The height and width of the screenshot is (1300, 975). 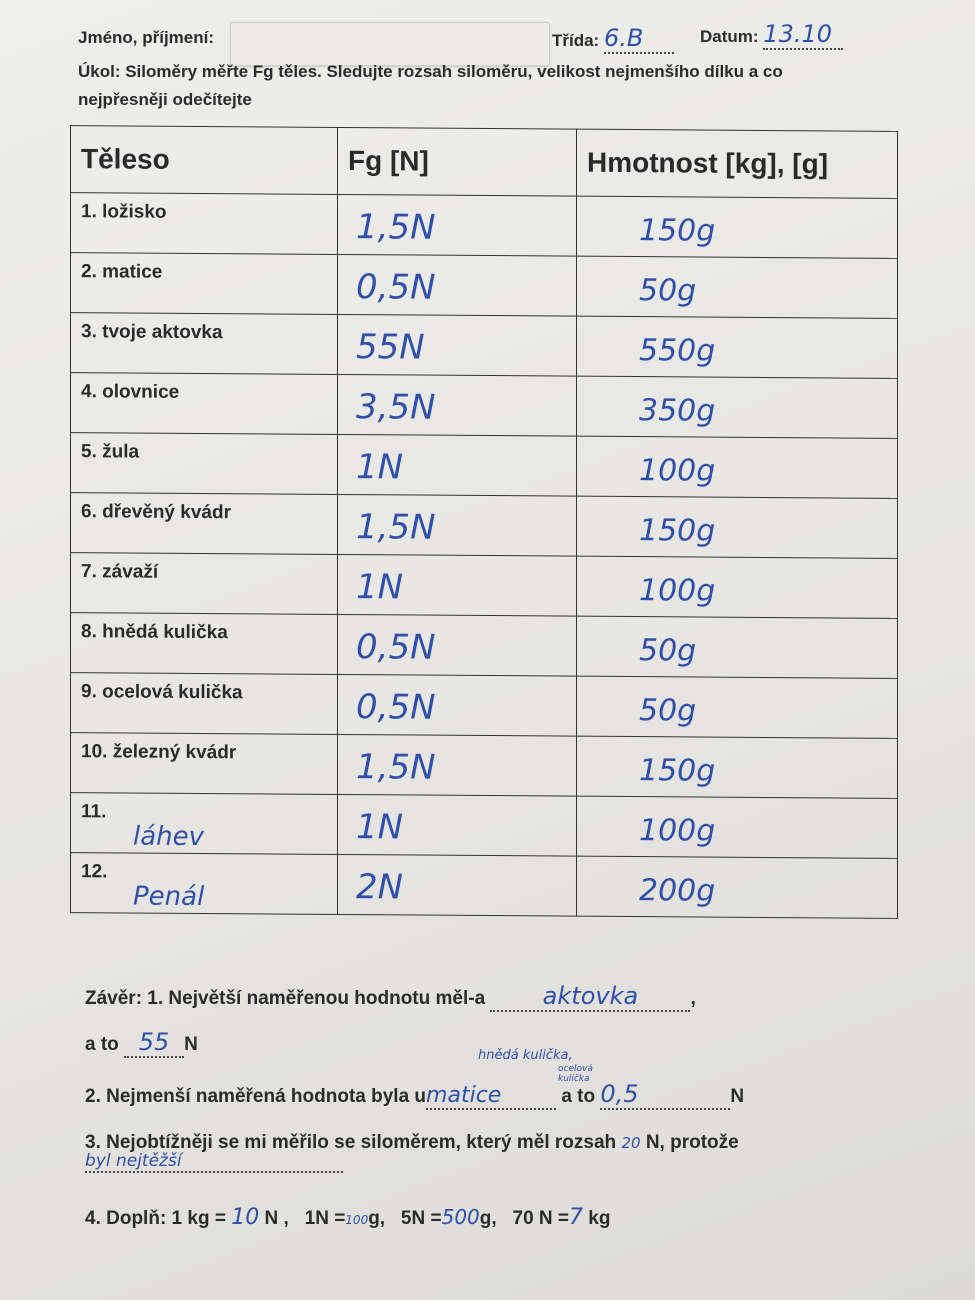 I want to click on object-cell: 6. dřevěný kvádr, so click(x=204, y=523).